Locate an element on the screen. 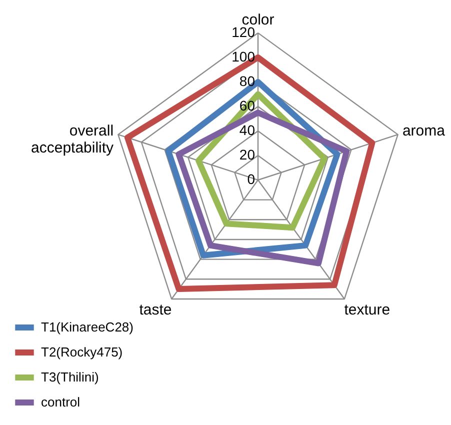 The image size is (451, 425). y-tick-label: 120 is located at coordinates (244, 32).